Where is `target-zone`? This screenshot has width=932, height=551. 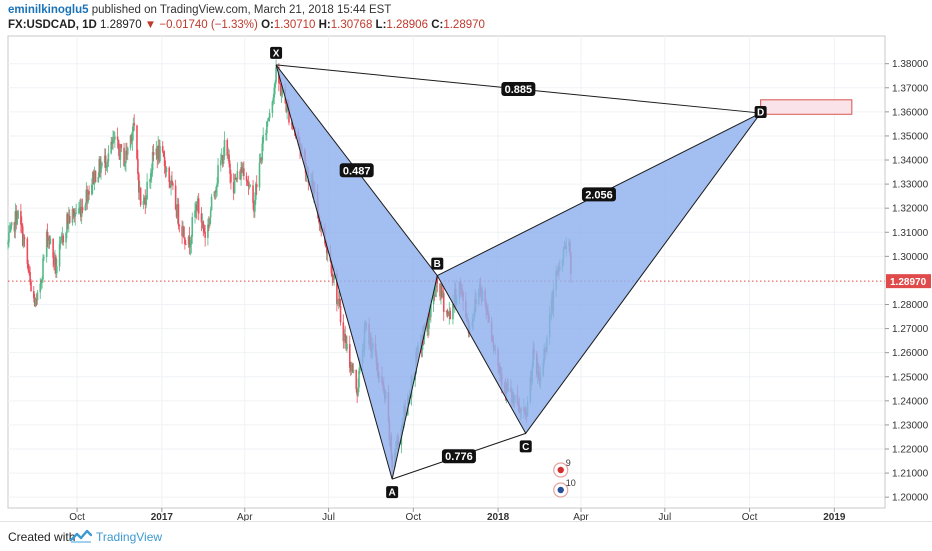
target-zone is located at coordinates (806, 107).